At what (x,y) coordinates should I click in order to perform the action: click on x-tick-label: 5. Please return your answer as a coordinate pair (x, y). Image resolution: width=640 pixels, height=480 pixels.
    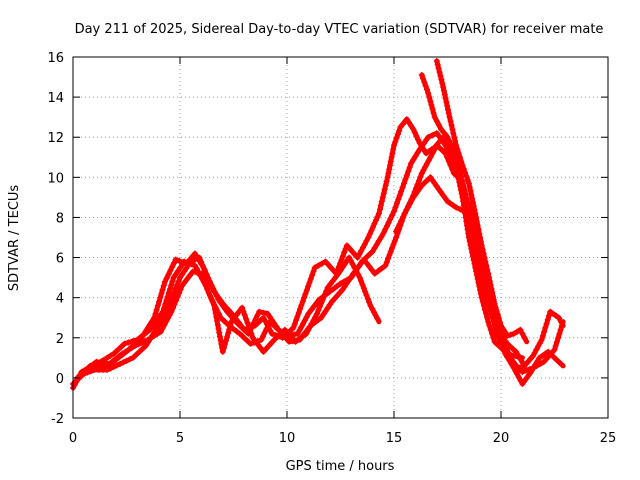
    Looking at the image, I should click on (180, 438).